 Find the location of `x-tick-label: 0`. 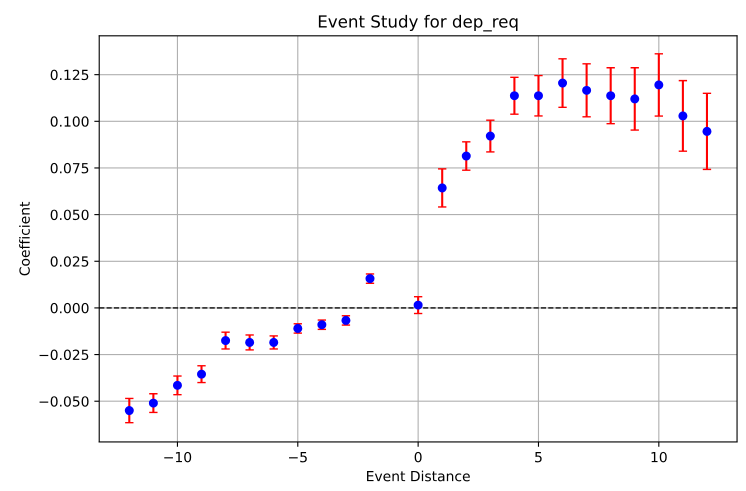

x-tick-label: 0 is located at coordinates (418, 457).